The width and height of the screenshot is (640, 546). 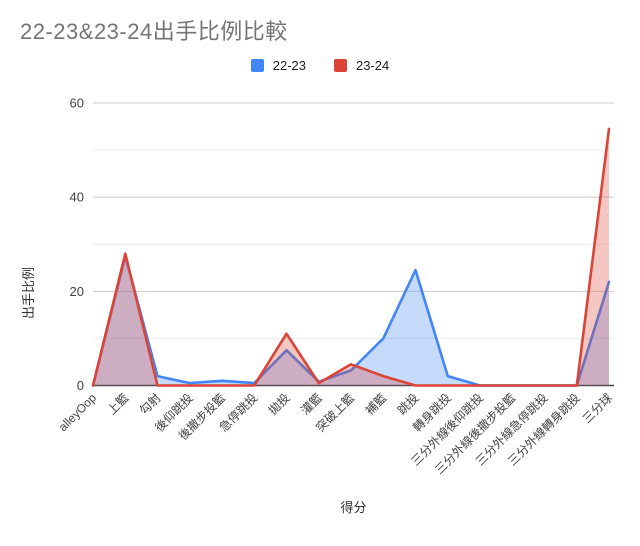 I want to click on legend: 22-23 23-24, so click(x=320, y=65).